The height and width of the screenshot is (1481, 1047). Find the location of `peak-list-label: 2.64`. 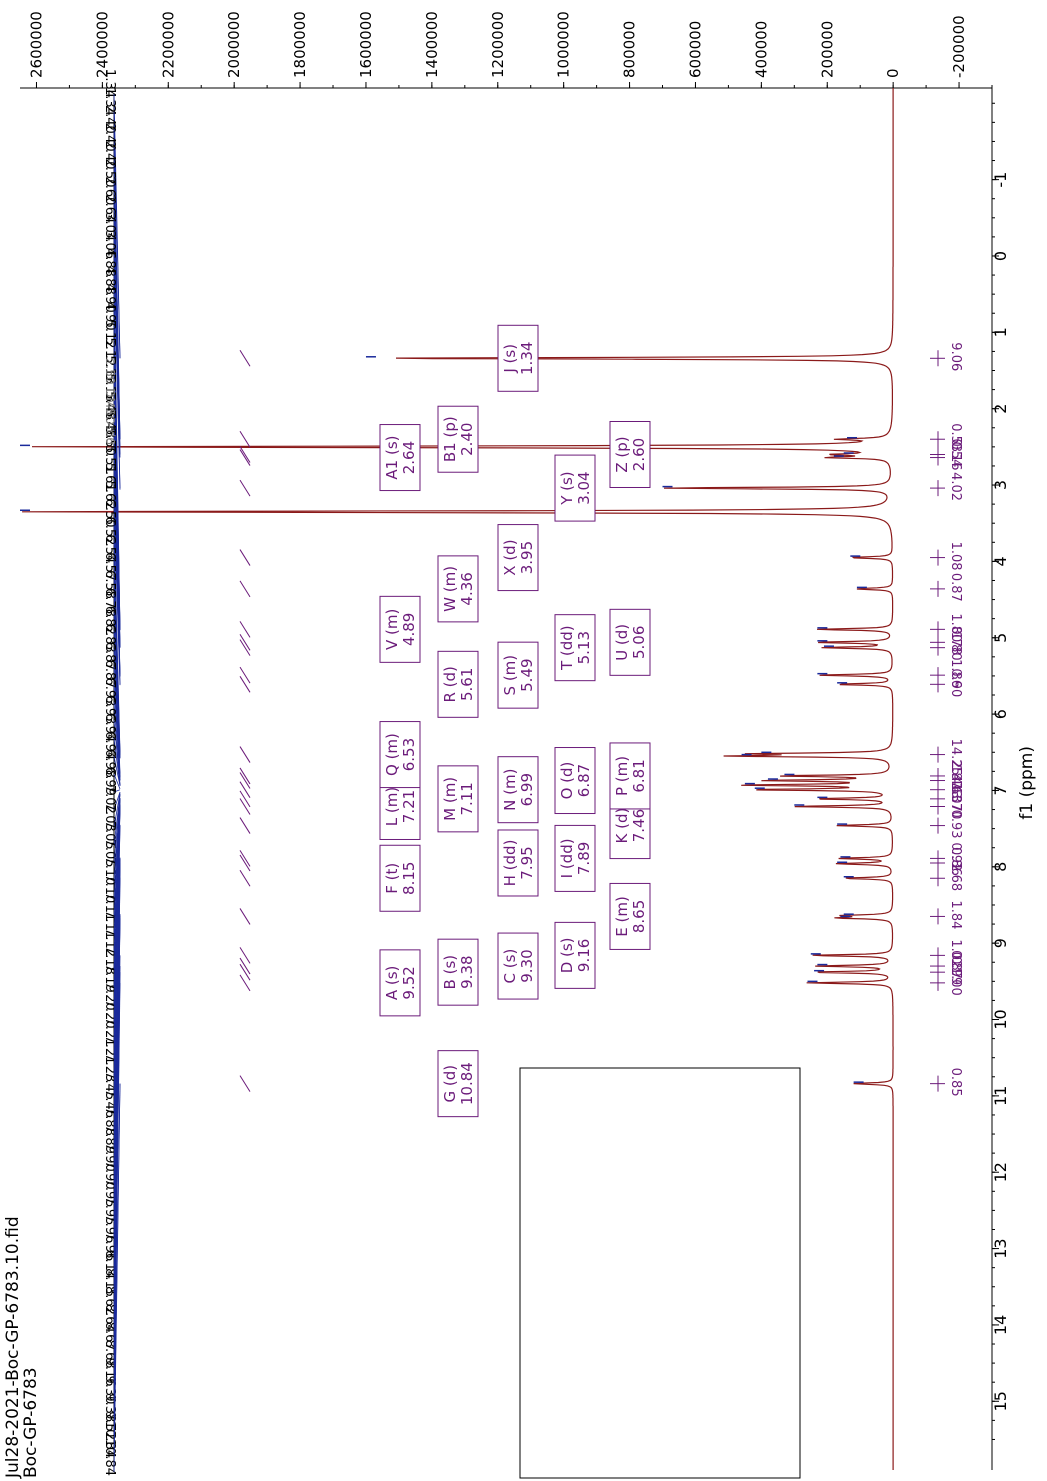

peak-list-label: 2.64 is located at coordinates (109, 208).